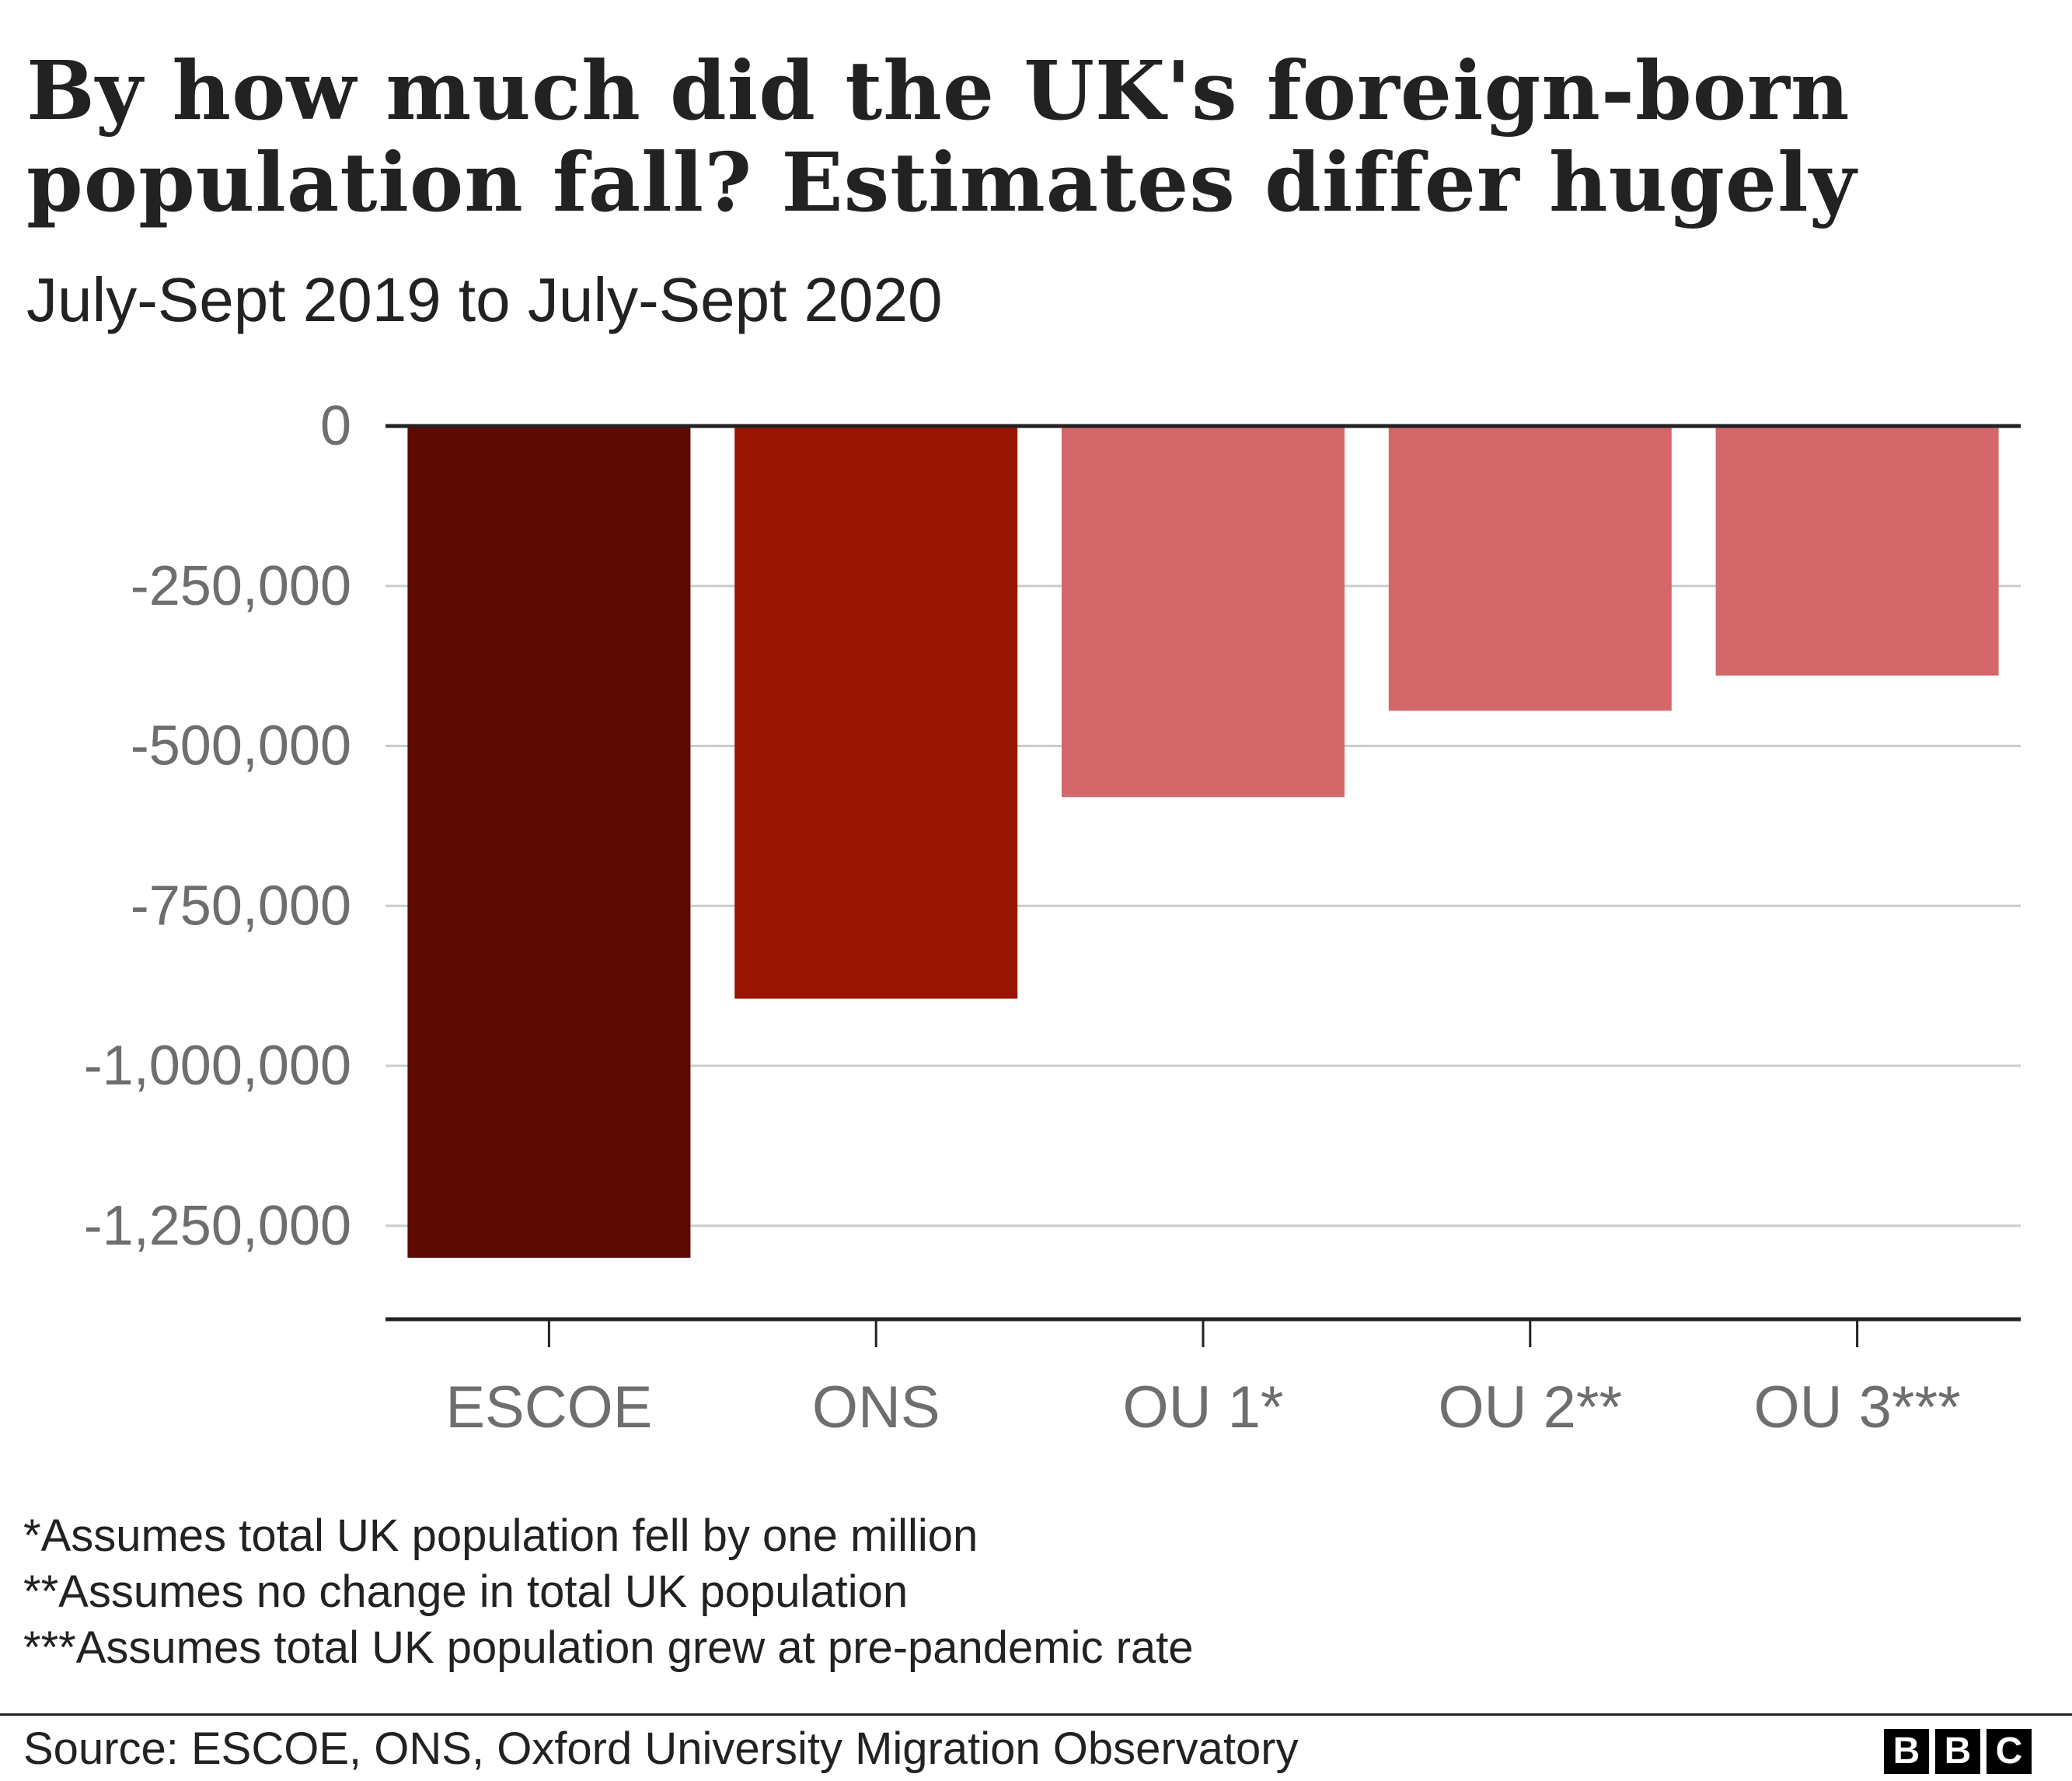  What do you see at coordinates (1906, 1751) in the screenshot?
I see `logo-letter-b1: B` at bounding box center [1906, 1751].